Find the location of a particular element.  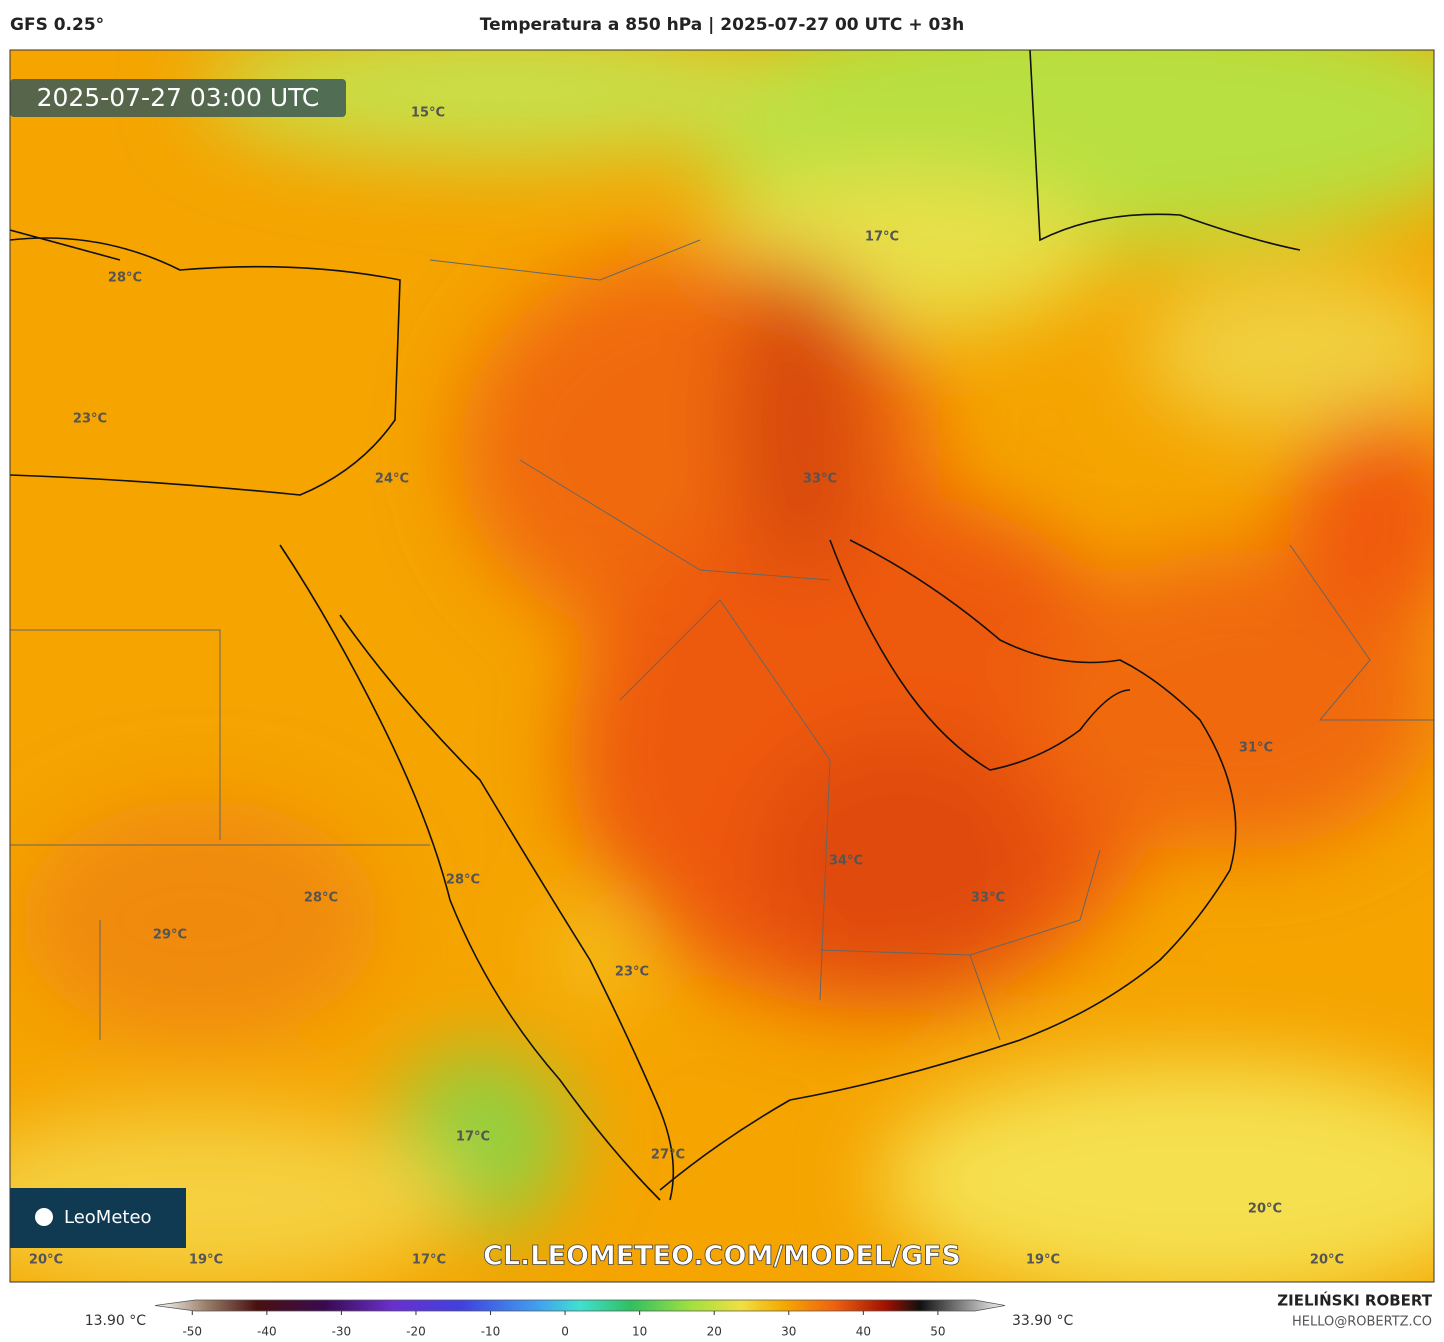

temperature-label: 27°C is located at coordinates (668, 1155).